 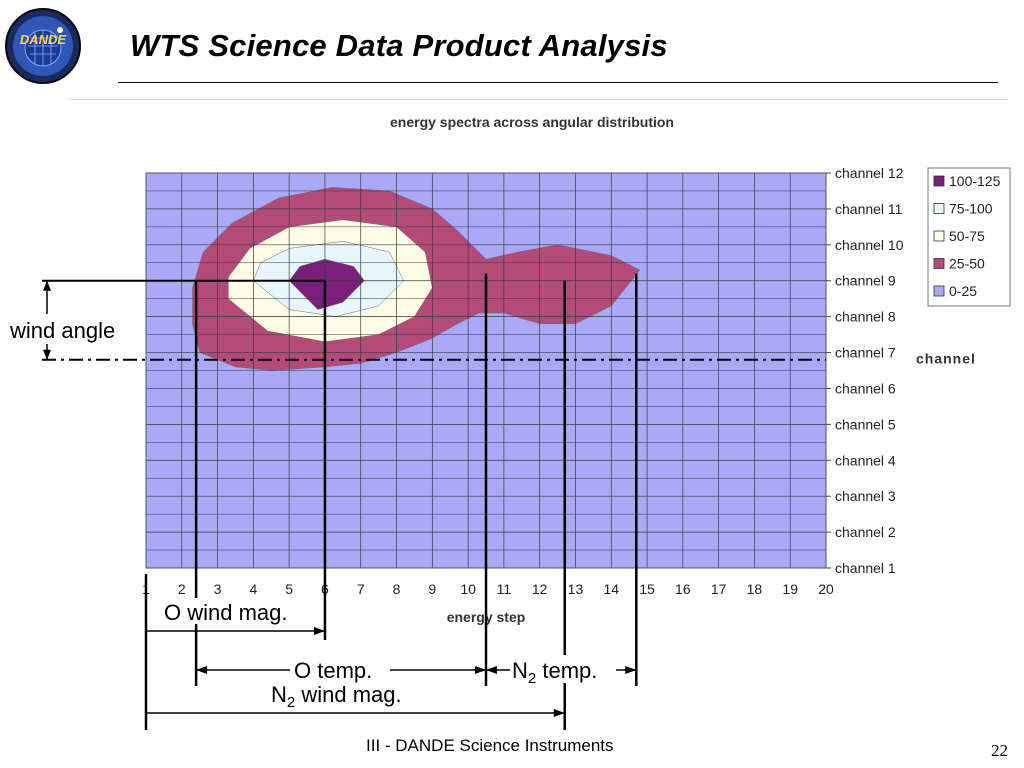 I want to click on legend-label: 25-50, so click(x=967, y=264).